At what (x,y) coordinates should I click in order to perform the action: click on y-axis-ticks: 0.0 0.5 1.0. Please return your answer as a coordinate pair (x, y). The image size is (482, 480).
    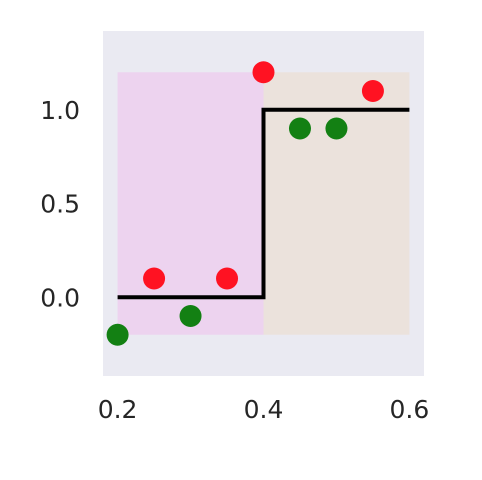
    Looking at the image, I should click on (60, 204).